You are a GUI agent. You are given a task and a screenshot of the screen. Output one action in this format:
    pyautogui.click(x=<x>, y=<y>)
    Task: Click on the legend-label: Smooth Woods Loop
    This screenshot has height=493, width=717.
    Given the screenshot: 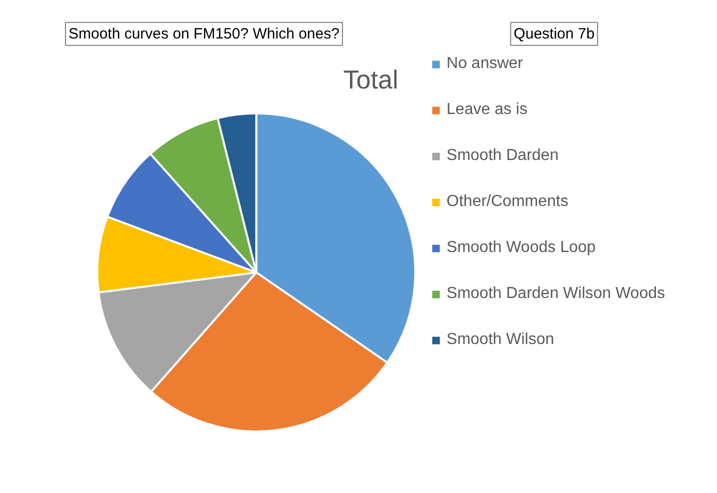 What is the action you would take?
    pyautogui.click(x=521, y=248)
    